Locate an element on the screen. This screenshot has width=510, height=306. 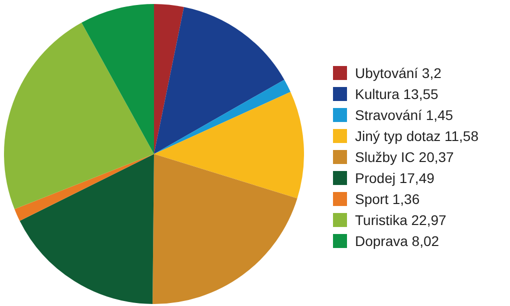
legend-label: Jiný typ dotaz 11,58 is located at coordinates (416, 136).